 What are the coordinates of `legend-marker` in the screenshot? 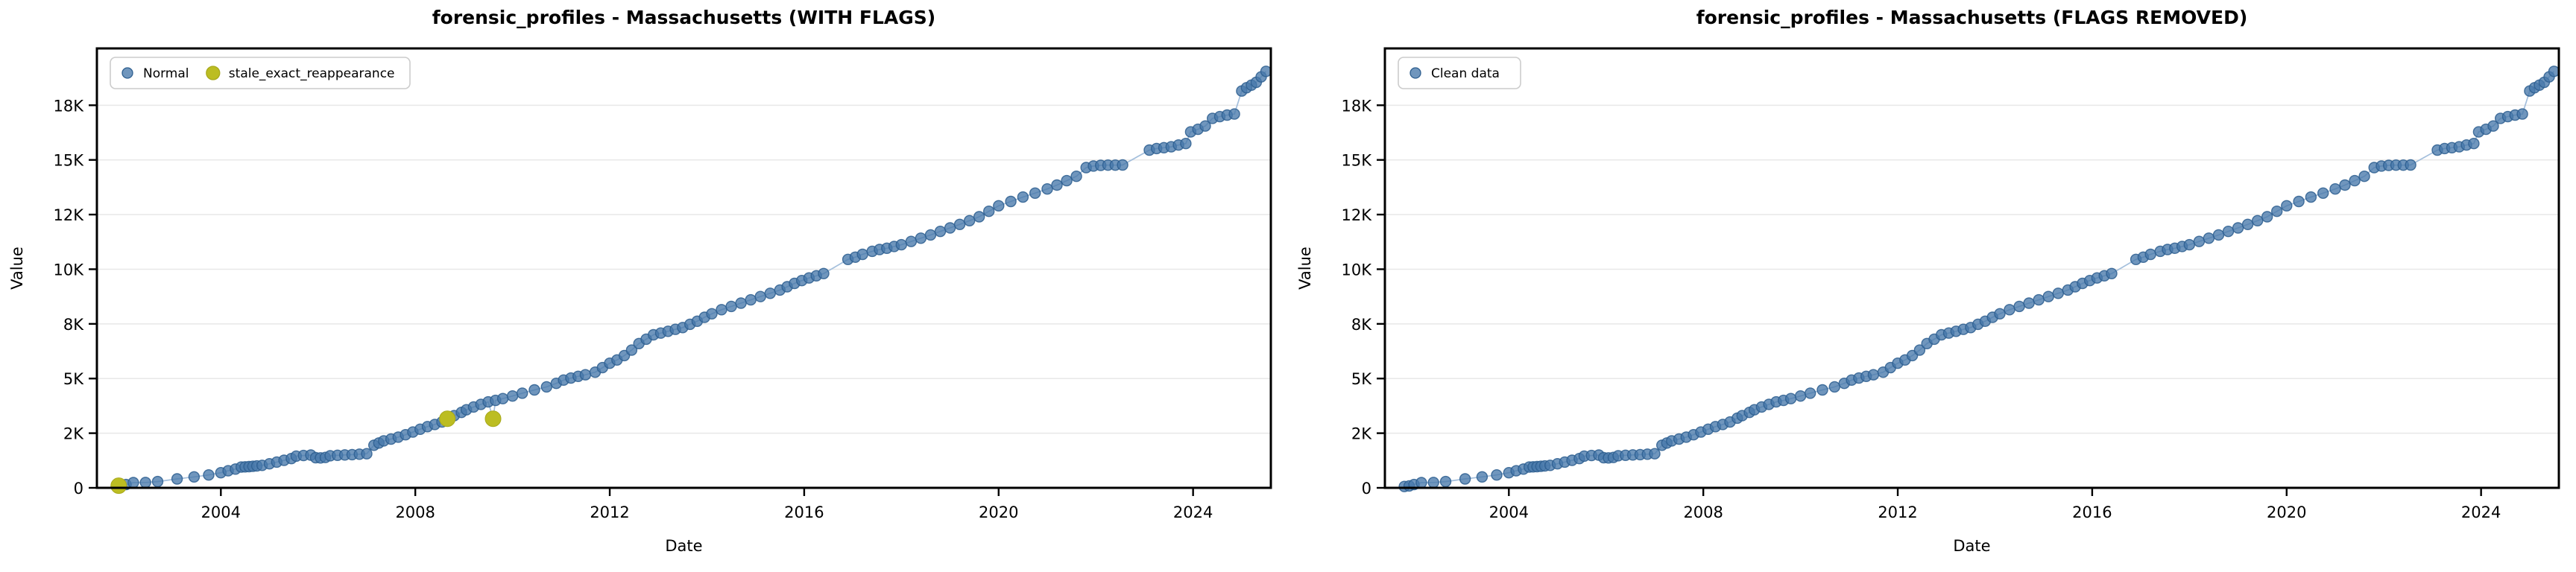 It's located at (214, 73).